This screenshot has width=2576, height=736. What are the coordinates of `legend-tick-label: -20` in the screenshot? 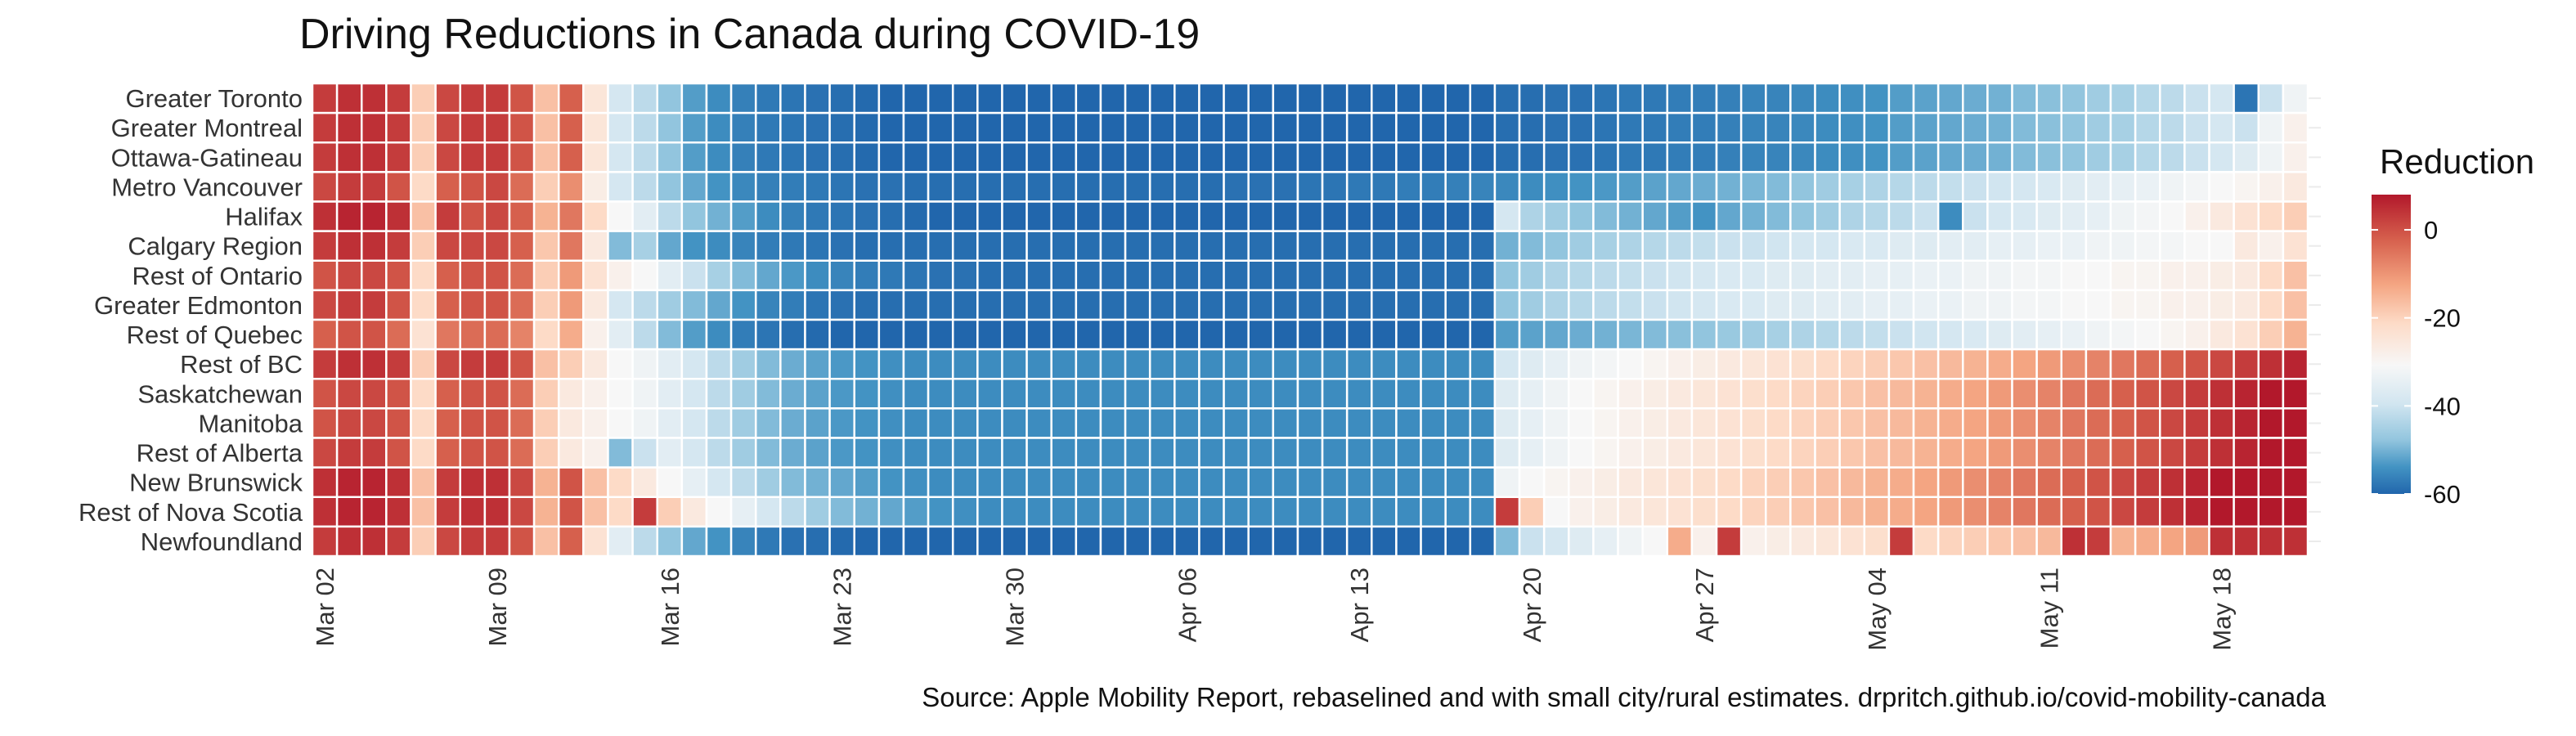 It's located at (2443, 319).